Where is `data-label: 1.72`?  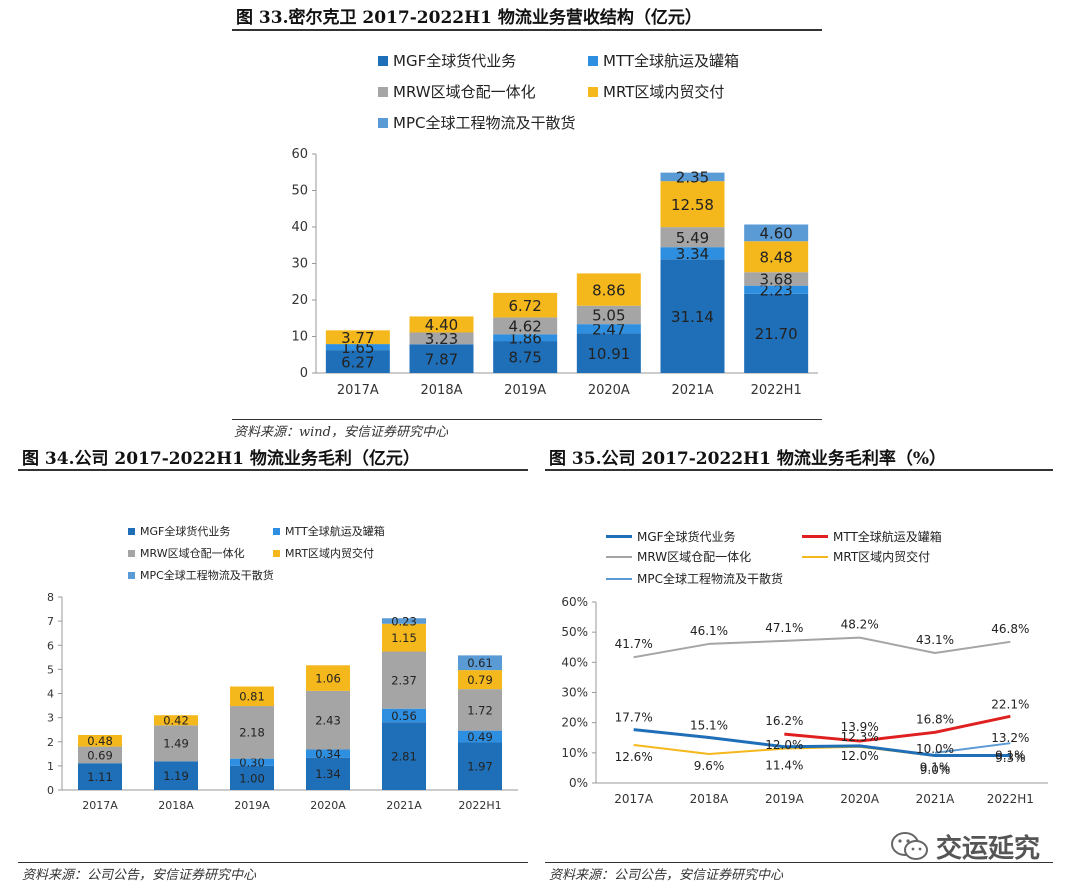 data-label: 1.72 is located at coordinates (480, 710).